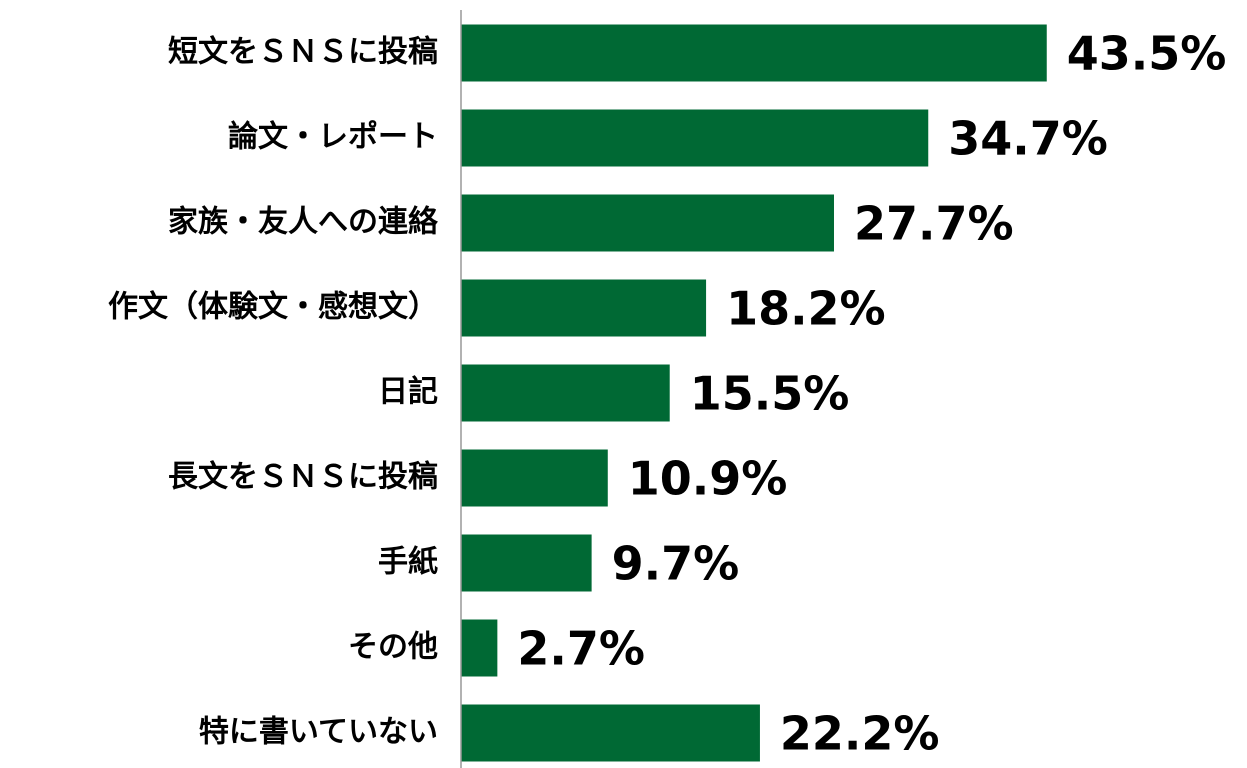 This screenshot has width=1247, height=768. What do you see at coordinates (860, 734) in the screenshot?
I see `value-label: 22.2%` at bounding box center [860, 734].